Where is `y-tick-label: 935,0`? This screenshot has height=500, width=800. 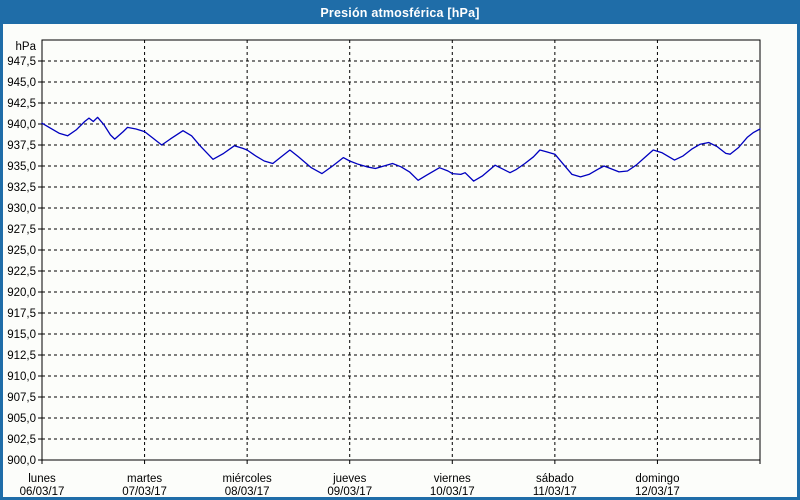 y-tick-label: 935,0 is located at coordinates (21, 167).